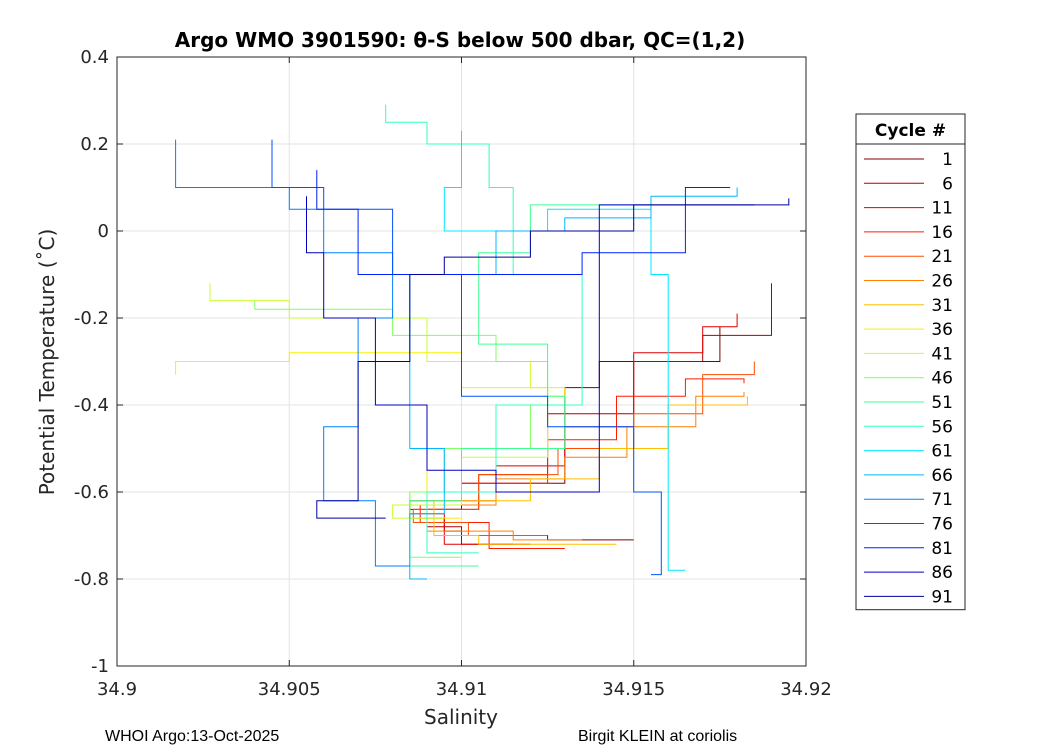  What do you see at coordinates (633, 689) in the screenshot?
I see `x-tick-label: 34.915` at bounding box center [633, 689].